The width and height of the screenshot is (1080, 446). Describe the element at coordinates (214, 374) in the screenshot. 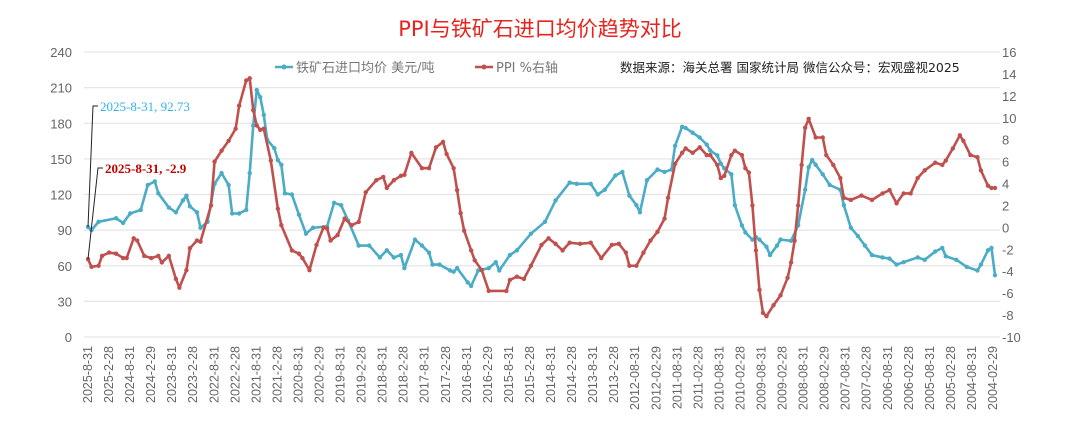

I see `x-tick-label: 2022-8-31` at that location.